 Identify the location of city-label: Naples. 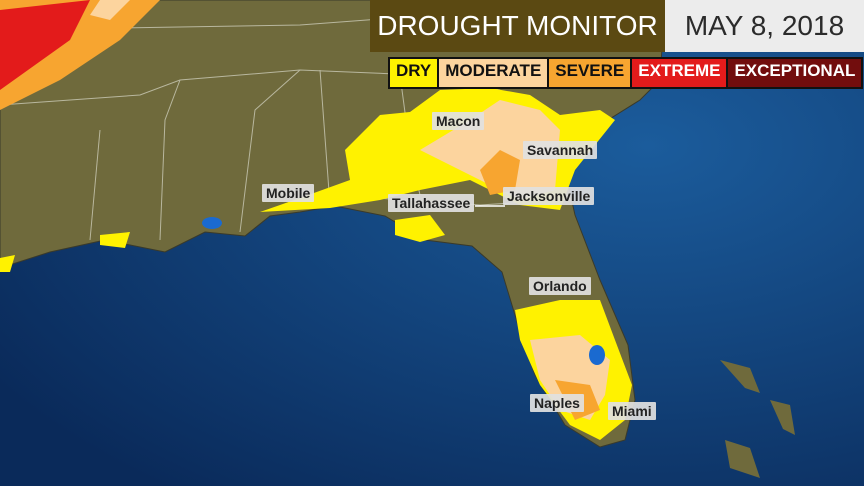
(557, 403).